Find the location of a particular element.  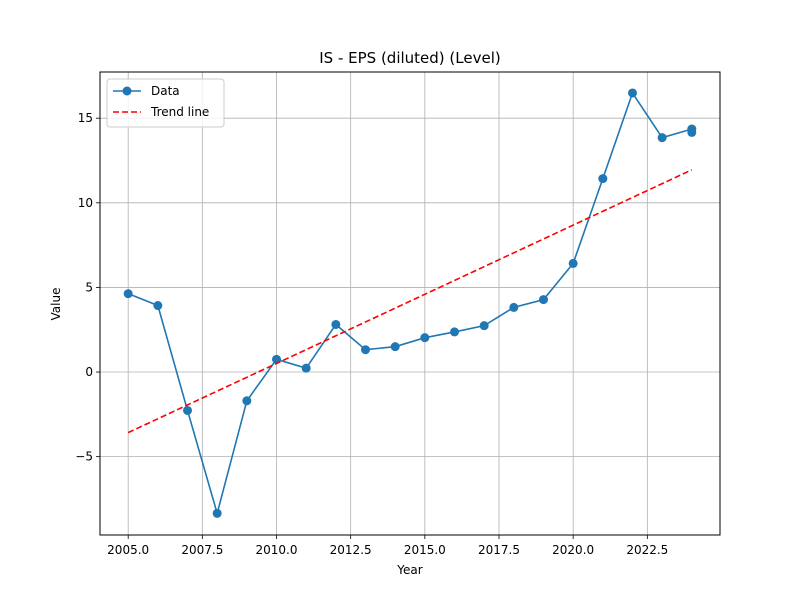

y-tick-label: 5 is located at coordinates (89, 287).